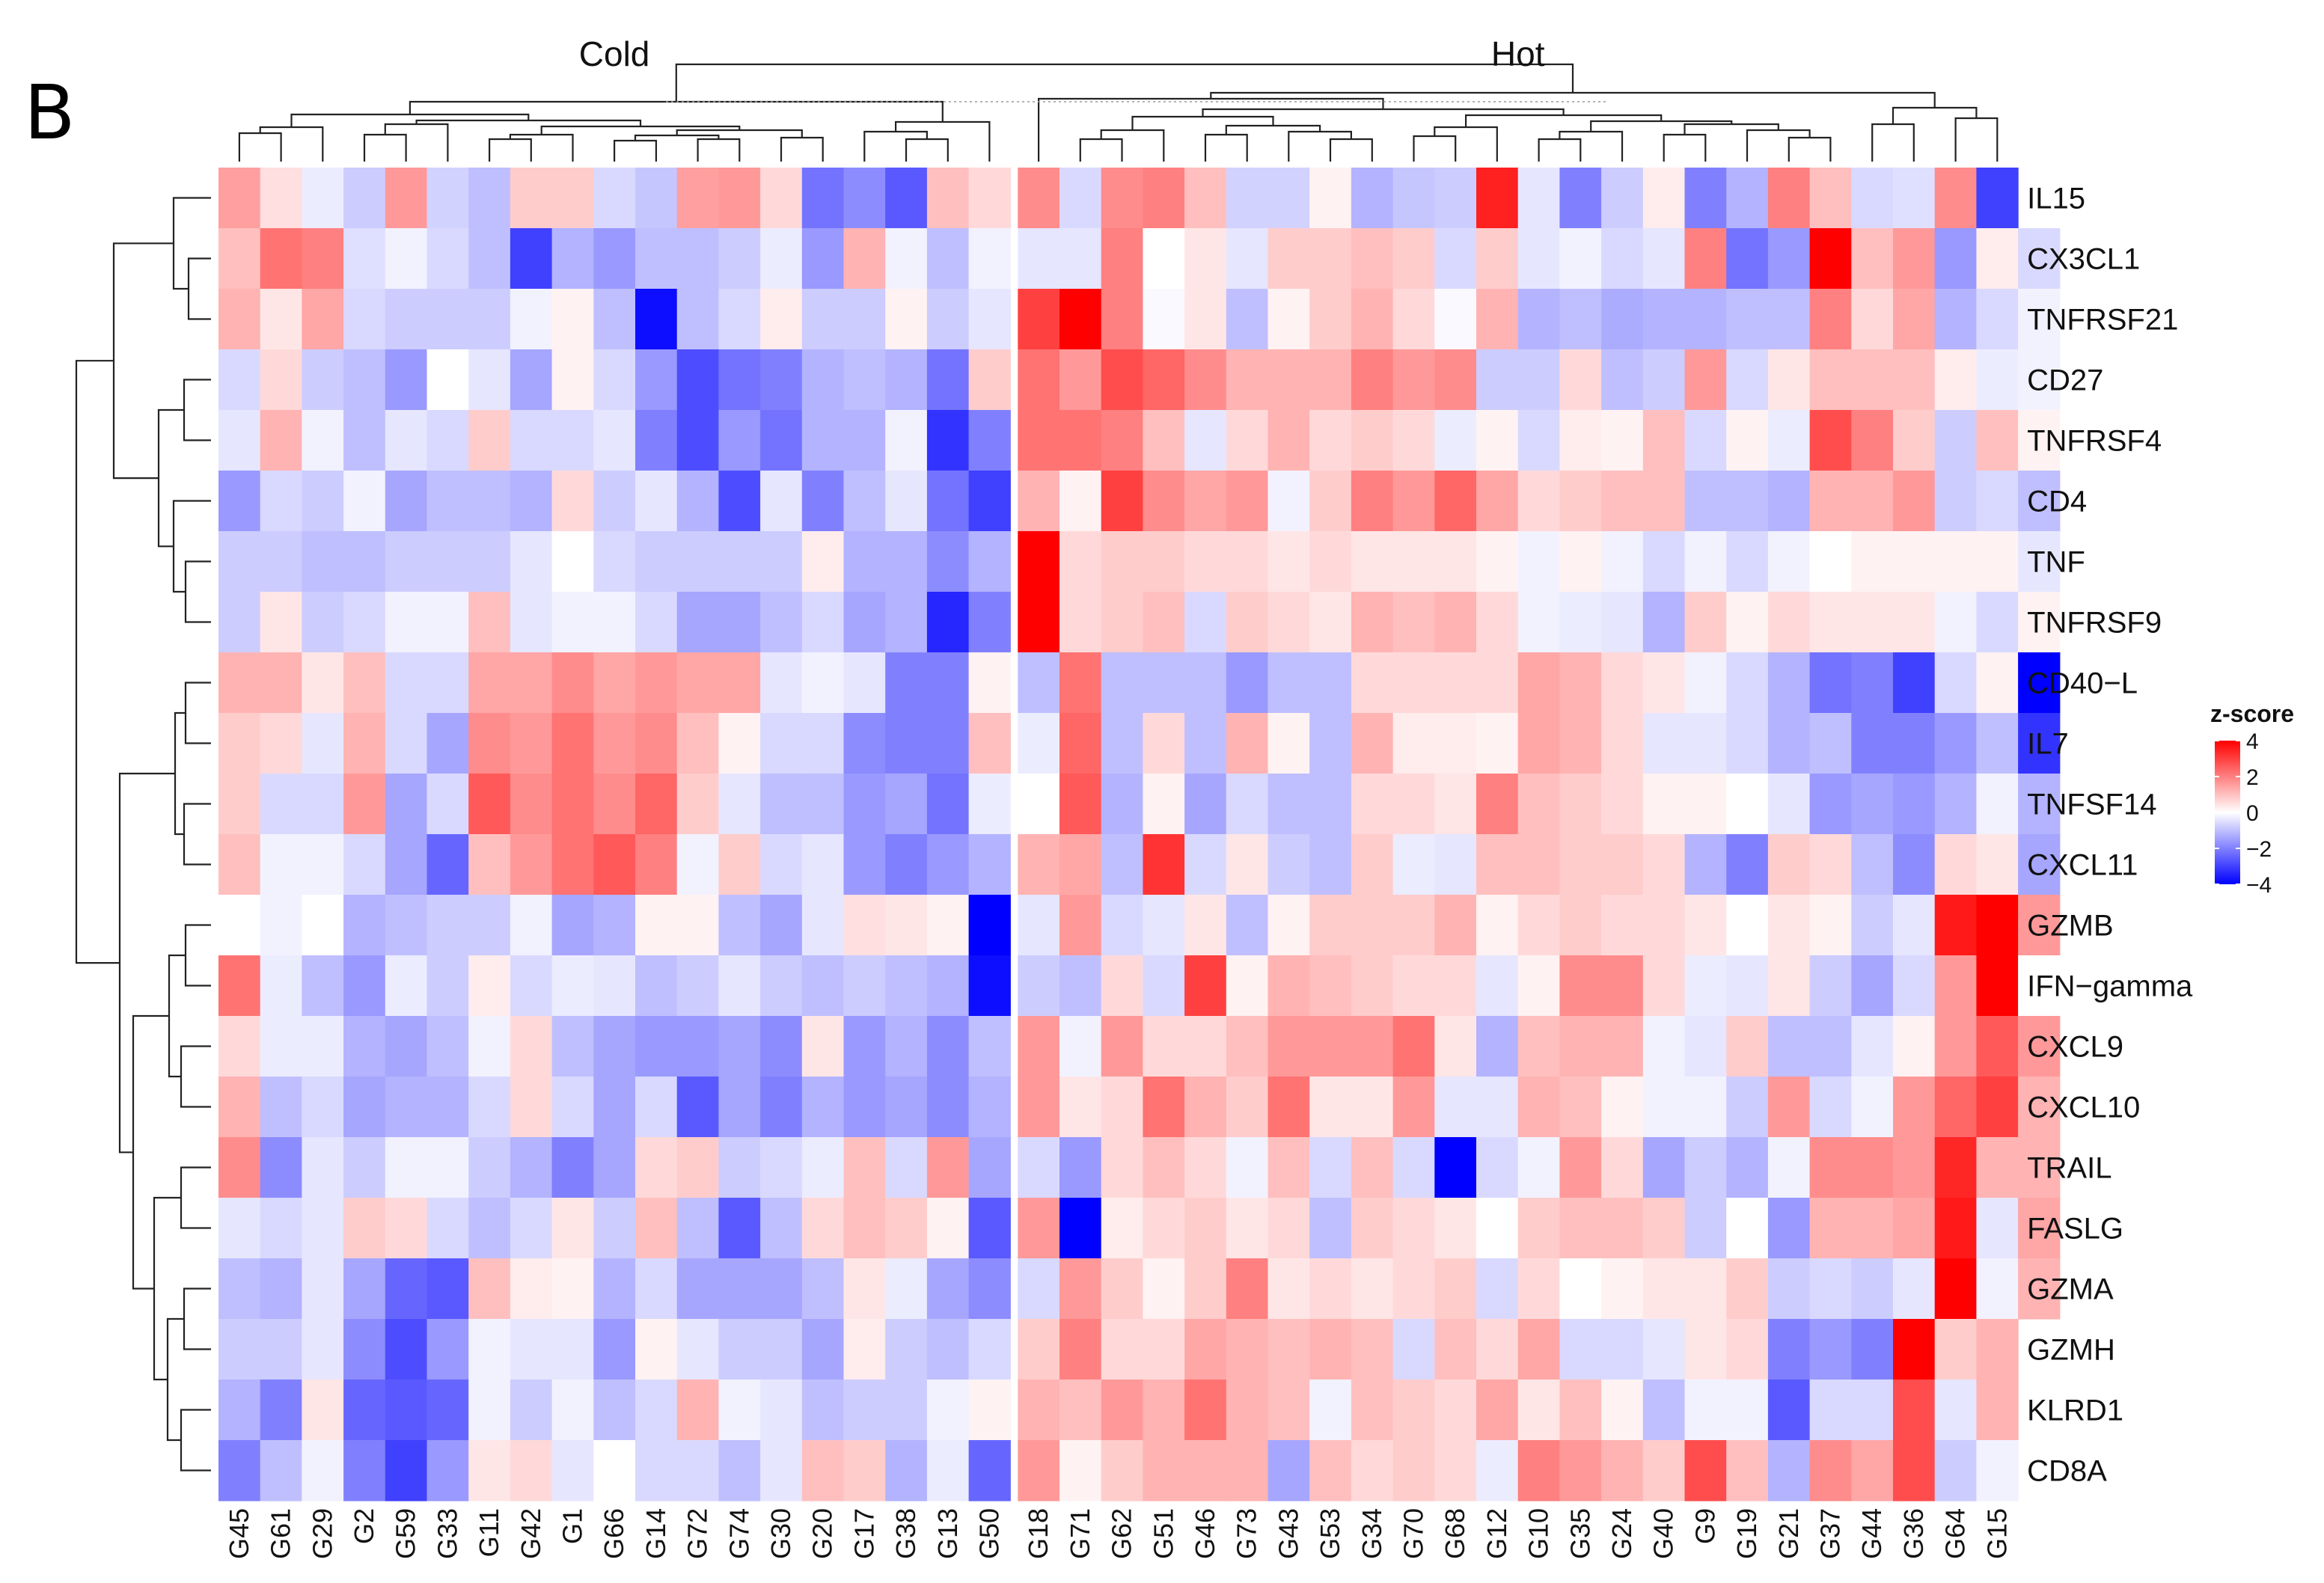 This screenshot has height=1583, width=2324. I want to click on column-label: G71, so click(1080, 1533).